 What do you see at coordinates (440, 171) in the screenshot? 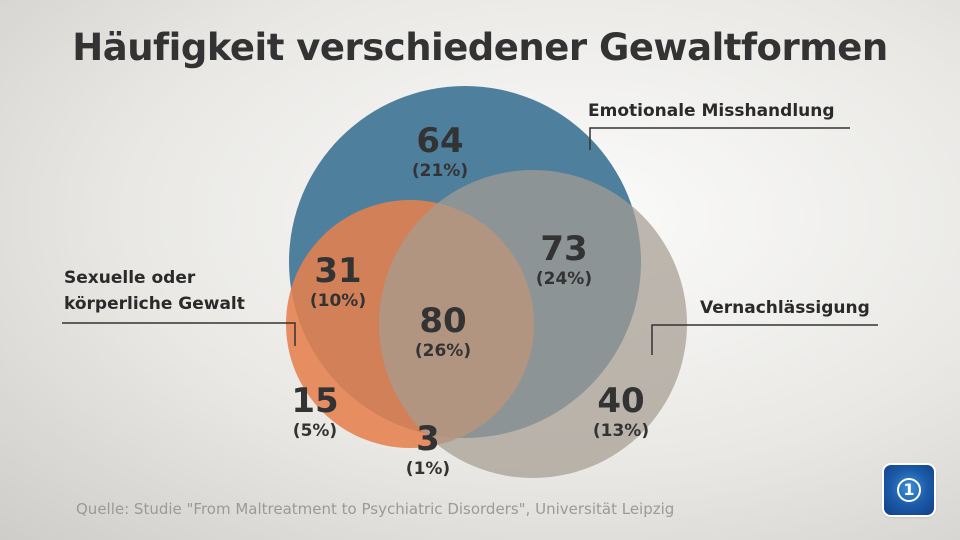
I see `pct-emotional-only: (21%)` at bounding box center [440, 171].